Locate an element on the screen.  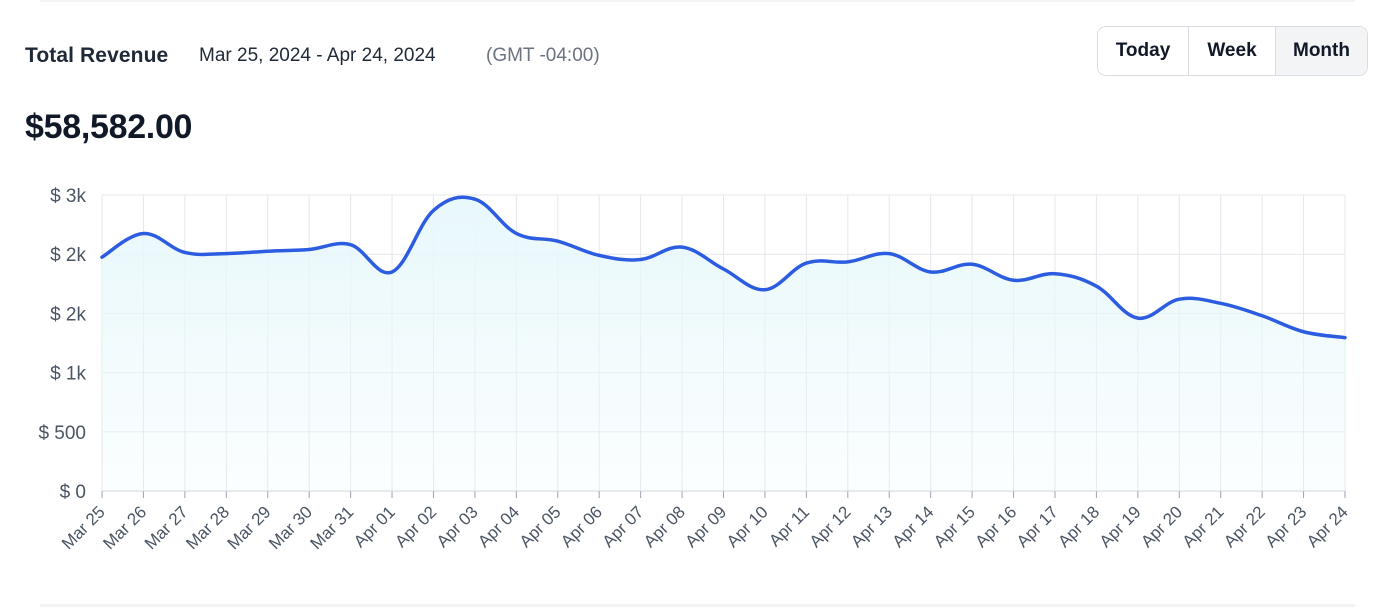
x-tick-label: Apr 18 is located at coordinates (1078, 526).